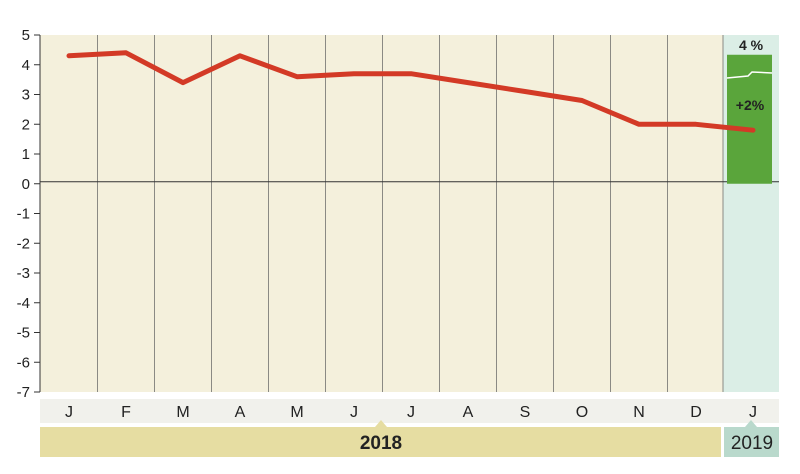 This screenshot has height=474, width=800. I want to click on x-tick-label: D, so click(696, 412).